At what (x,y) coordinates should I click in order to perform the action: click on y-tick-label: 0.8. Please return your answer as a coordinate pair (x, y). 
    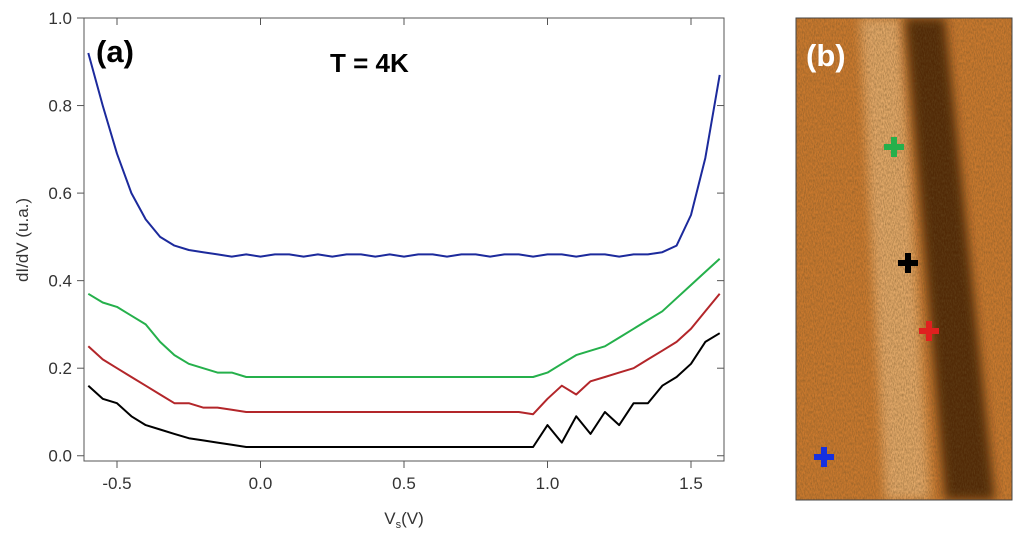
    Looking at the image, I should click on (60, 106).